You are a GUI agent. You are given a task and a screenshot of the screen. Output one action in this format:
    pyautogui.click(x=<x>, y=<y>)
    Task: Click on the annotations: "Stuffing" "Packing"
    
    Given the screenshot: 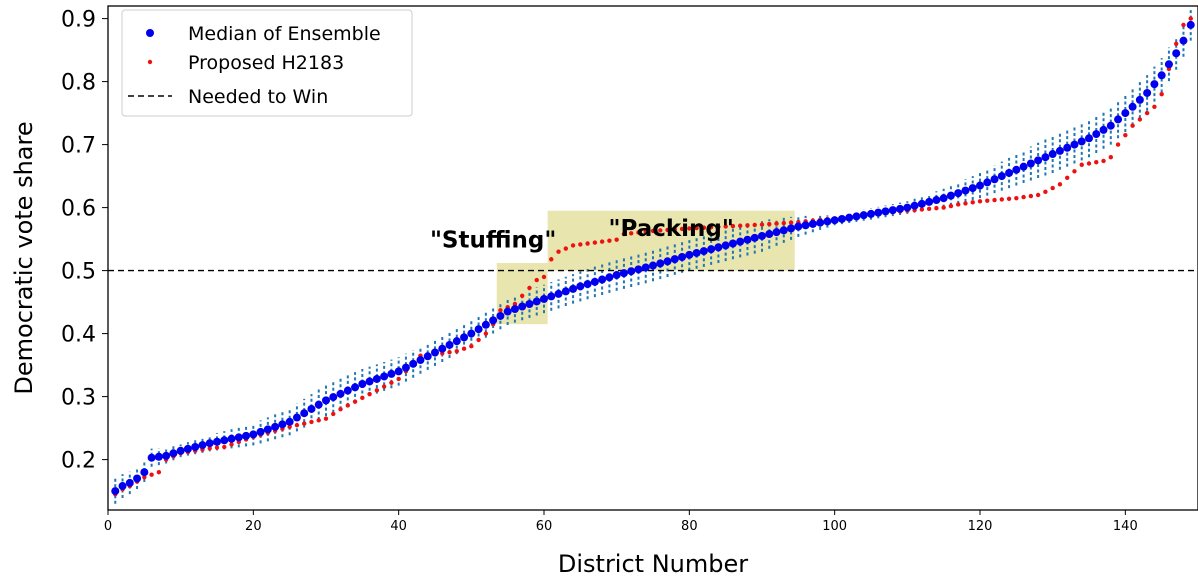 What is the action you would take?
    pyautogui.click(x=582, y=234)
    